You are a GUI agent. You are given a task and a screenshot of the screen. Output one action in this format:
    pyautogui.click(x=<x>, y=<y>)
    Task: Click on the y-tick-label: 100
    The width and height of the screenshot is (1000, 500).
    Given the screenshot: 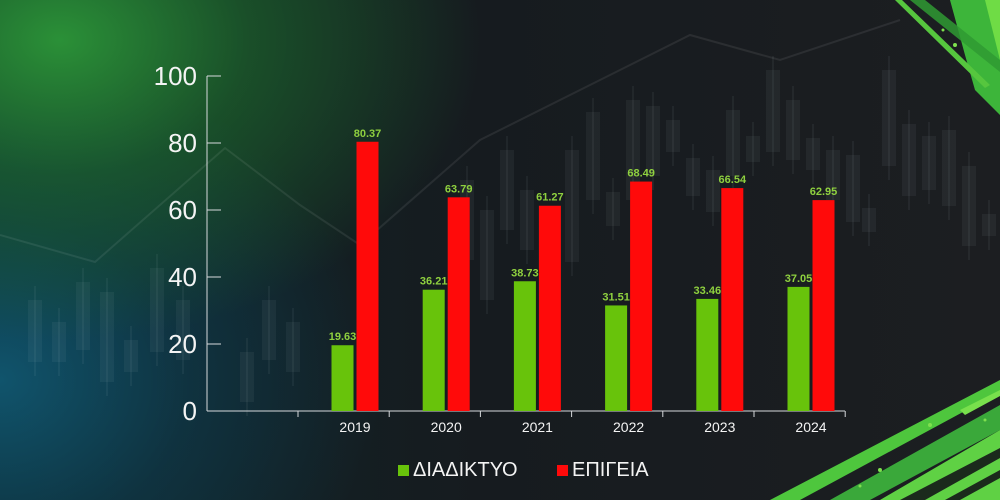 What is the action you would take?
    pyautogui.click(x=175, y=76)
    